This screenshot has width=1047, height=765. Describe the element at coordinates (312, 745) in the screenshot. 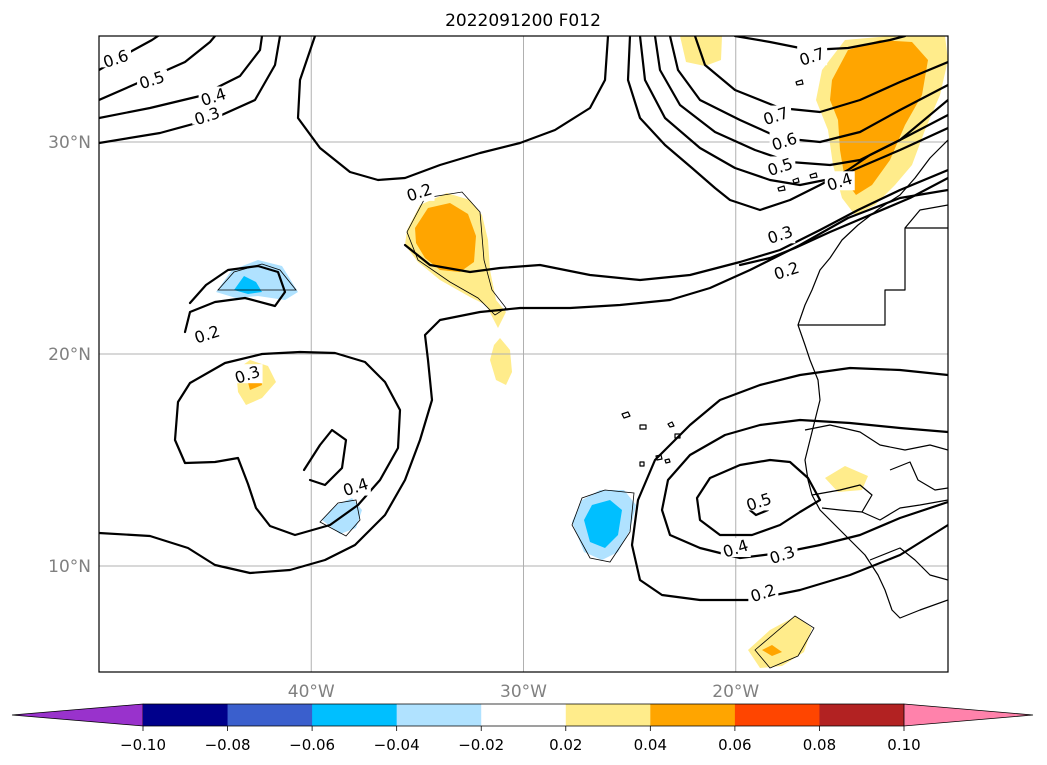

I see `colorbar-tick-label: −0.06` at that location.